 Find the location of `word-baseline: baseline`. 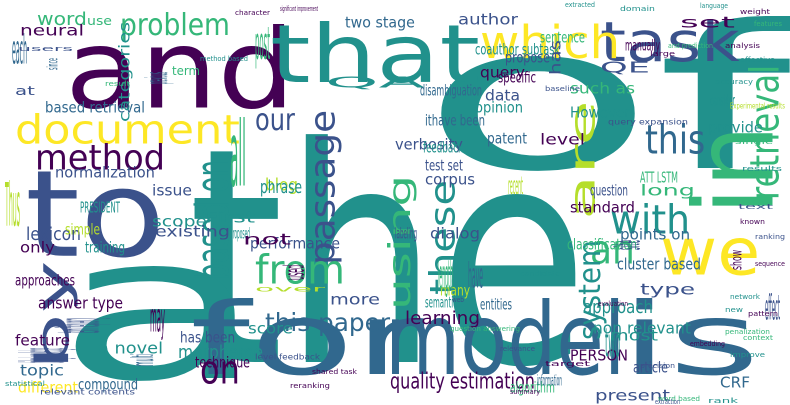

word-baseline: baseline is located at coordinates (562, 88).